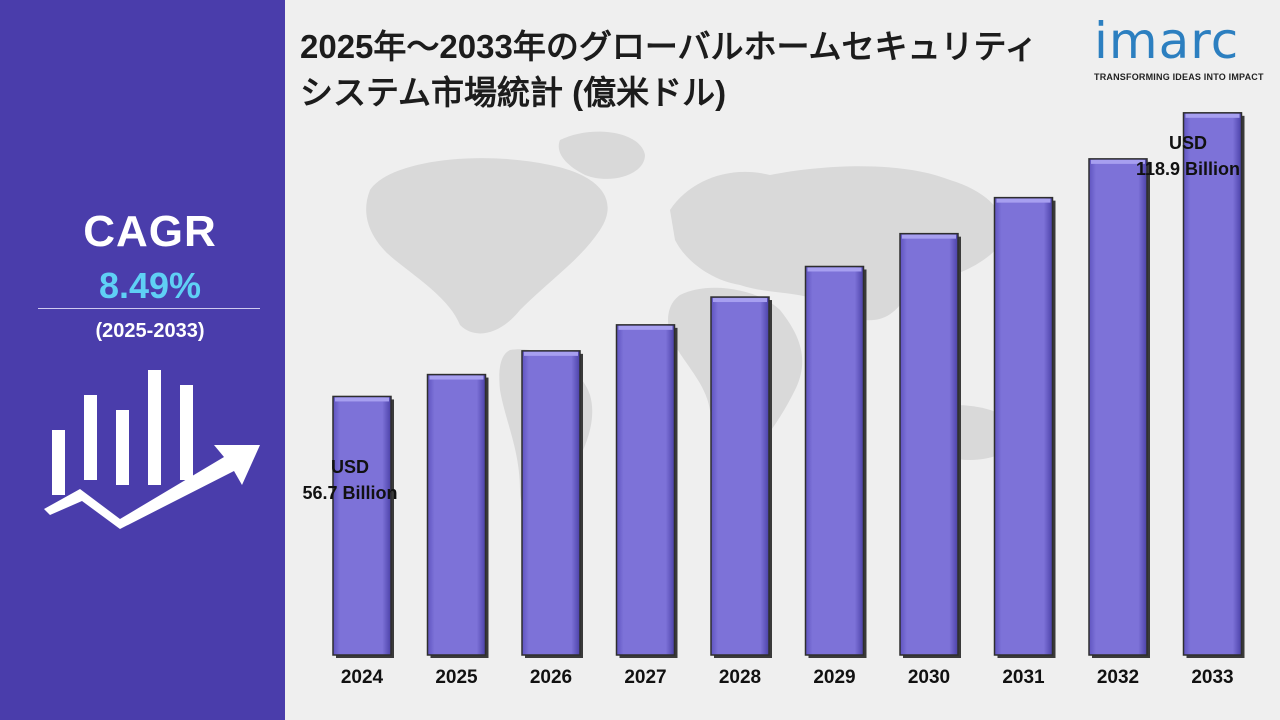  What do you see at coordinates (551, 677) in the screenshot?
I see `x-tick-label: 2026` at bounding box center [551, 677].